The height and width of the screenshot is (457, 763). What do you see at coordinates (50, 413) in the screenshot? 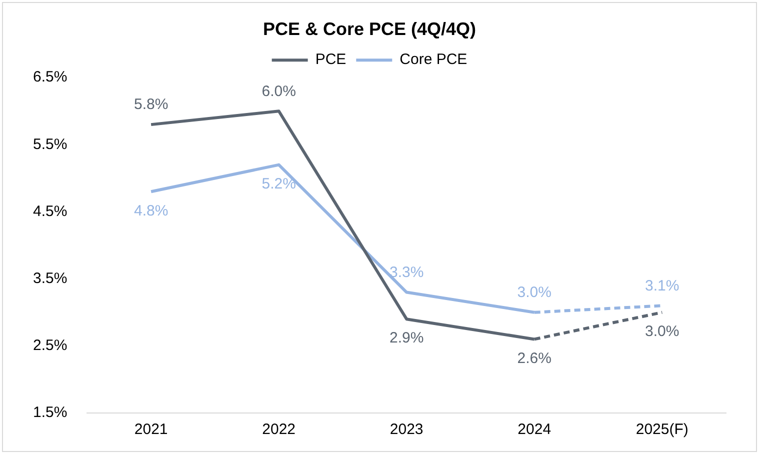
I see `y-tick-label: 1.5%` at bounding box center [50, 413].